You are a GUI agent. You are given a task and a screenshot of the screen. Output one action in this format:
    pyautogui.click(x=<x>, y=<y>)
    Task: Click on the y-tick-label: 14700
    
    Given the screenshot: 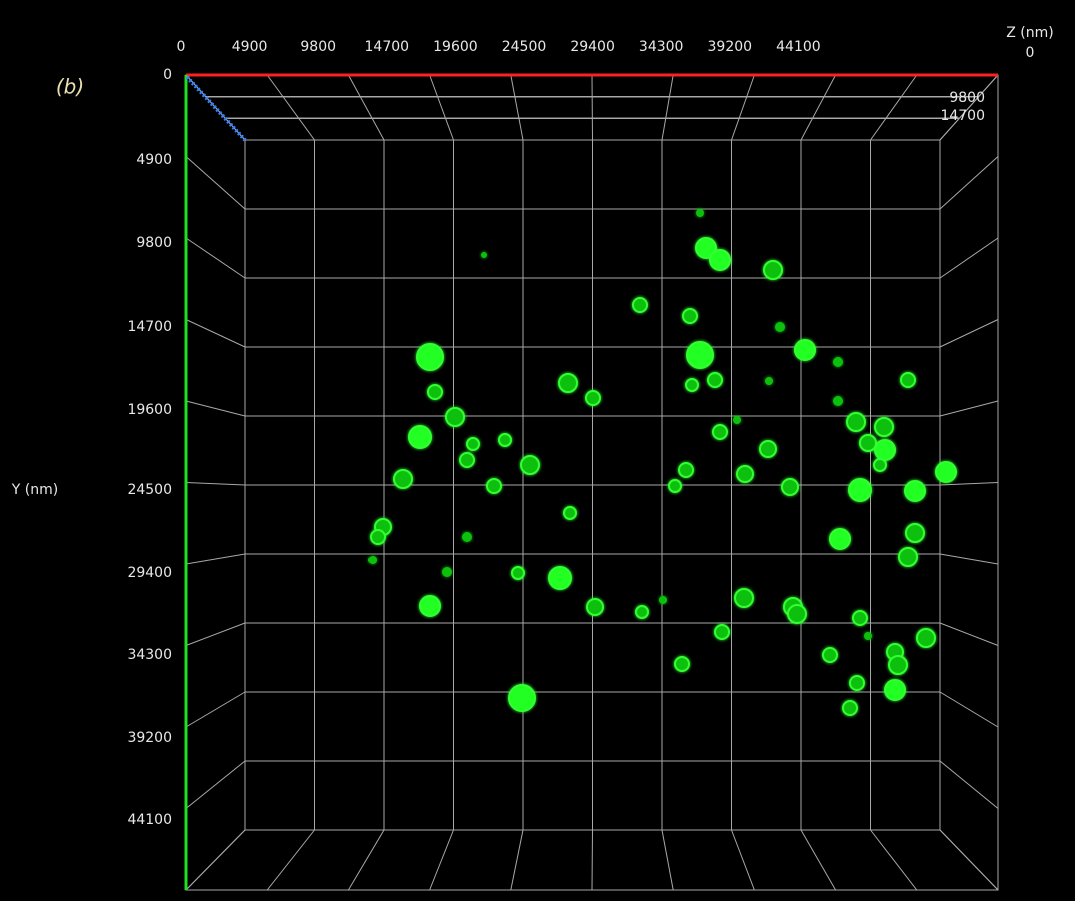 What is the action you would take?
    pyautogui.click(x=149, y=327)
    